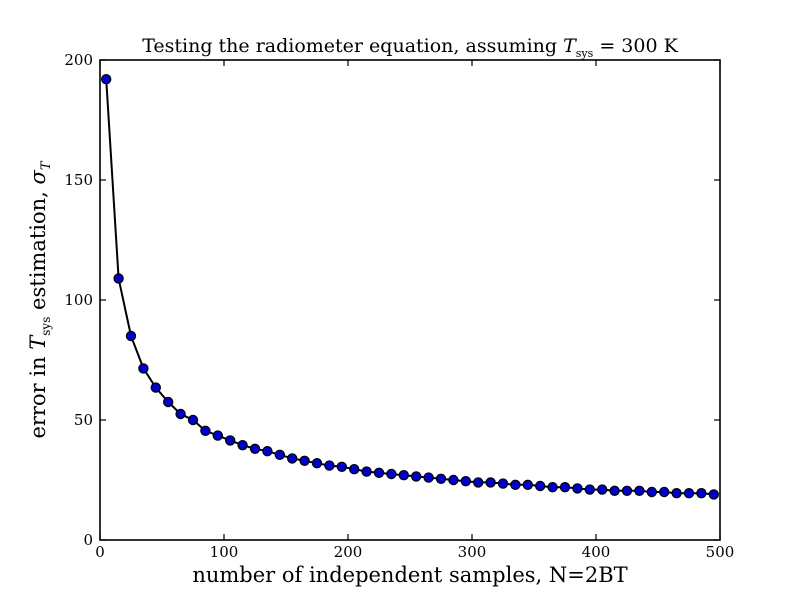  I want to click on x-tick-label: 100, so click(224, 552).